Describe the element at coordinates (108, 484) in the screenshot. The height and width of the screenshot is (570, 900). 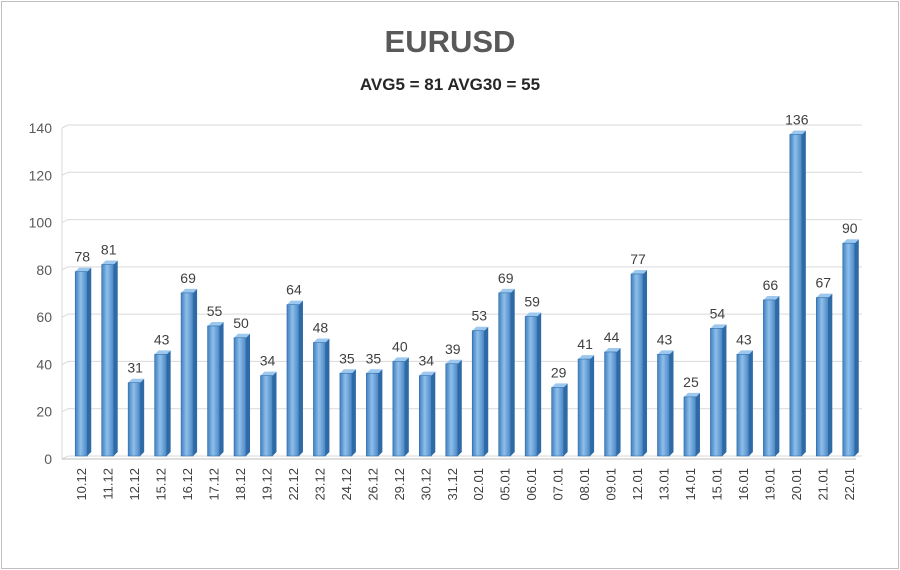
I see `x-tick-label: 11.12` at that location.